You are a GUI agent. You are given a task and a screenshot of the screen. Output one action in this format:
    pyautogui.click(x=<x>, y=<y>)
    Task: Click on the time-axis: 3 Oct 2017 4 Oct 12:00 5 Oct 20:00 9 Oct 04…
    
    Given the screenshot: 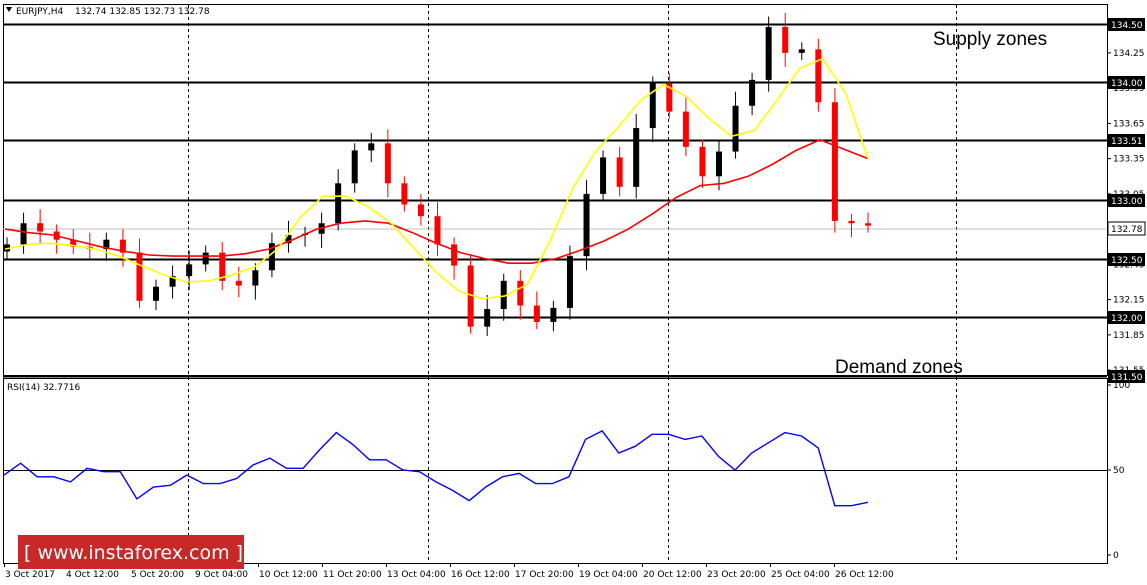 What is the action you would take?
    pyautogui.click(x=449, y=571)
    